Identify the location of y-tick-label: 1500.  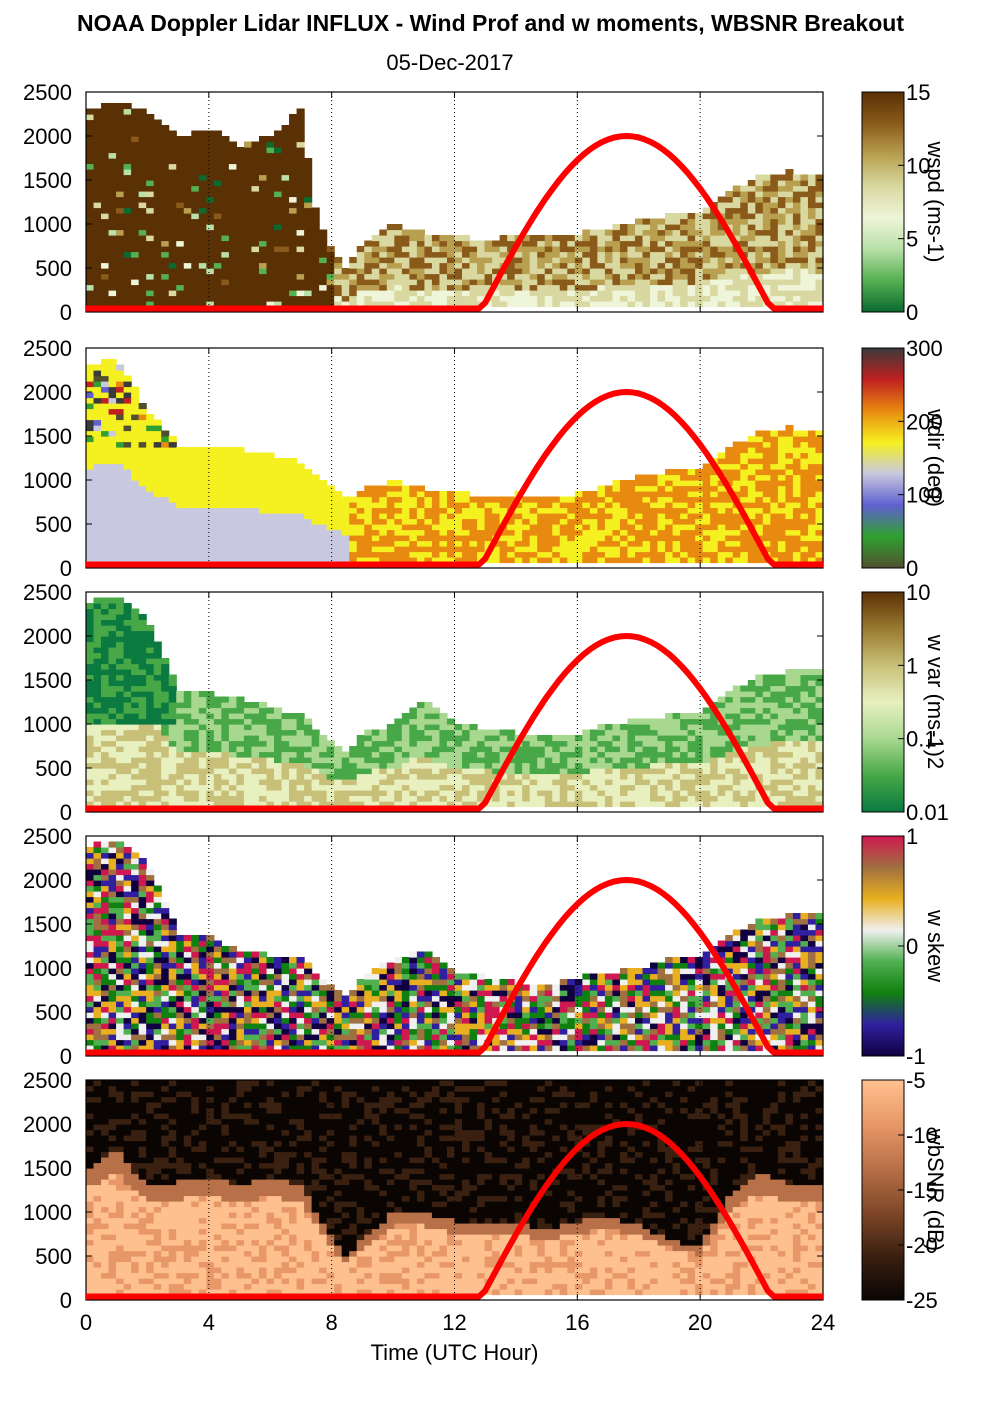
(47, 180).